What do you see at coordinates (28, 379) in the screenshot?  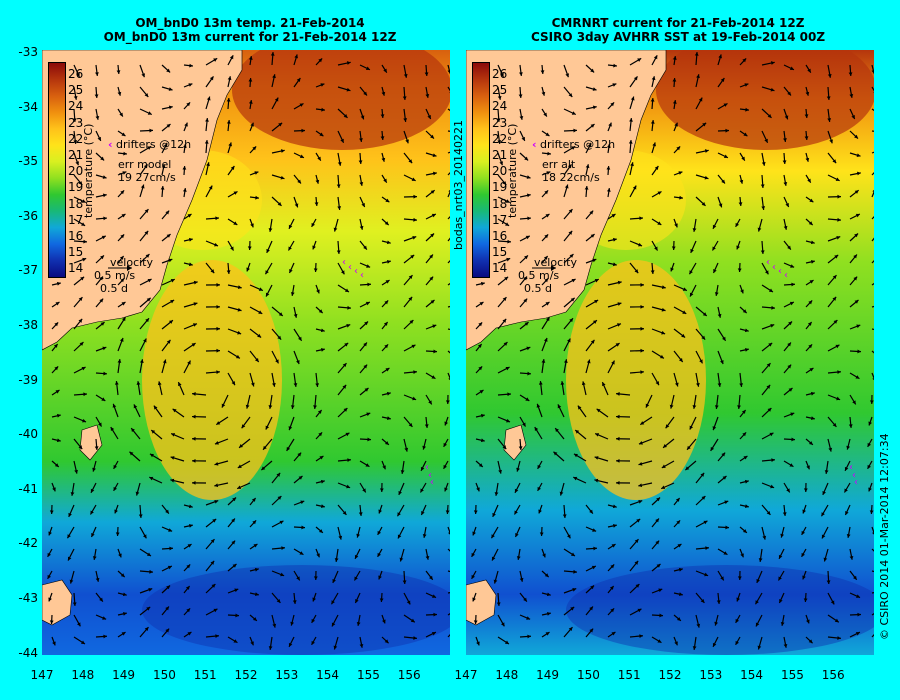 I see `y-tick-label: -39` at bounding box center [28, 379].